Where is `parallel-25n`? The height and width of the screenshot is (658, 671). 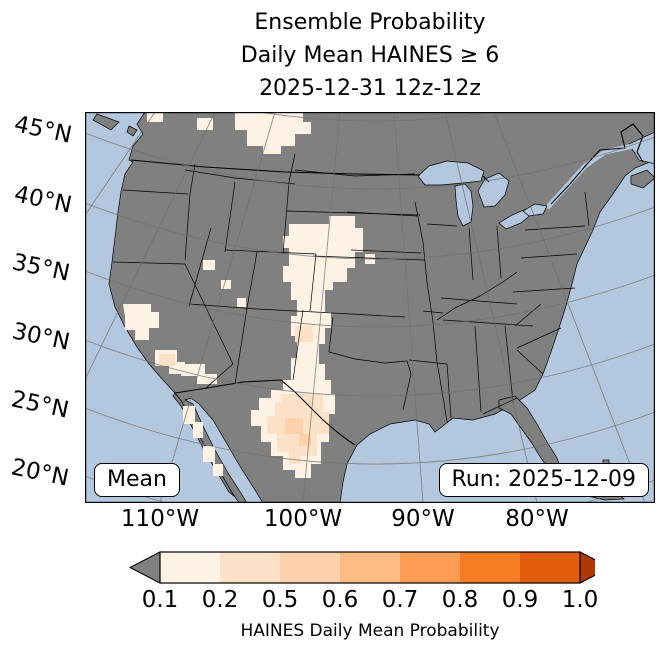 parallel-25n is located at coordinates (370, 436).